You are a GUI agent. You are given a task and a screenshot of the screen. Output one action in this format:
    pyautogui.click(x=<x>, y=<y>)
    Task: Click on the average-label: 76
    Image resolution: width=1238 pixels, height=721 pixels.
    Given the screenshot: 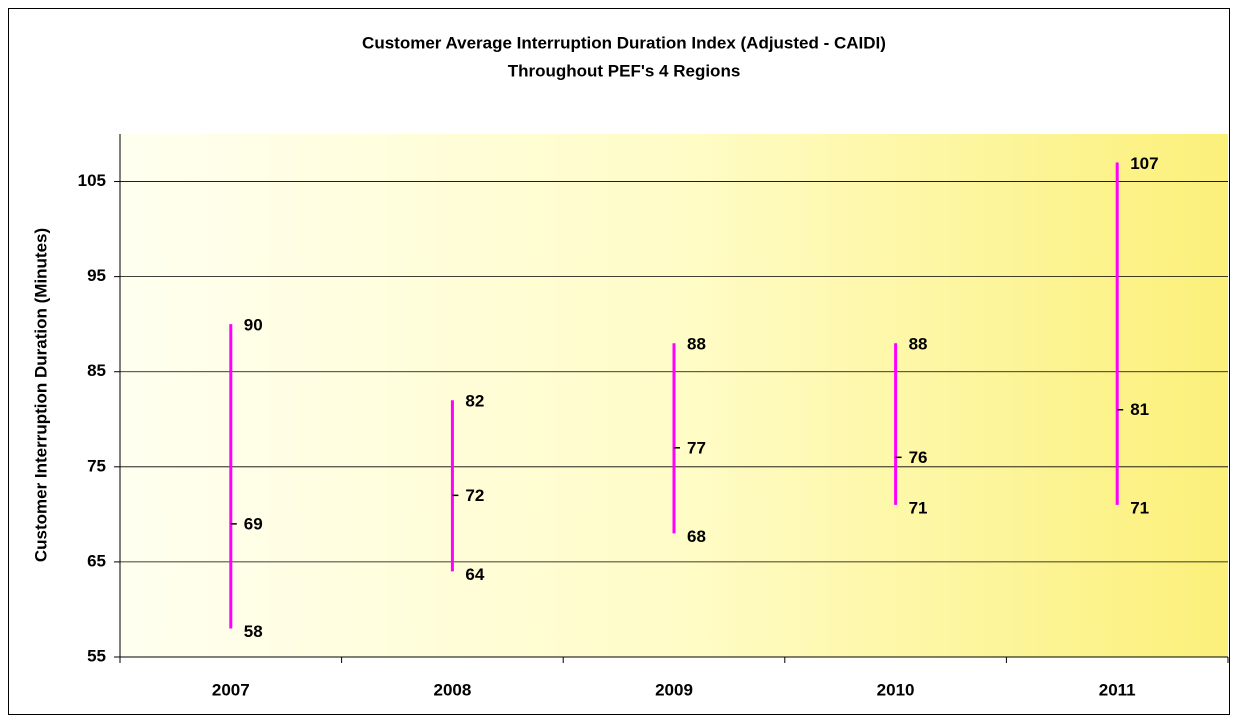 What is the action you would take?
    pyautogui.click(x=918, y=457)
    